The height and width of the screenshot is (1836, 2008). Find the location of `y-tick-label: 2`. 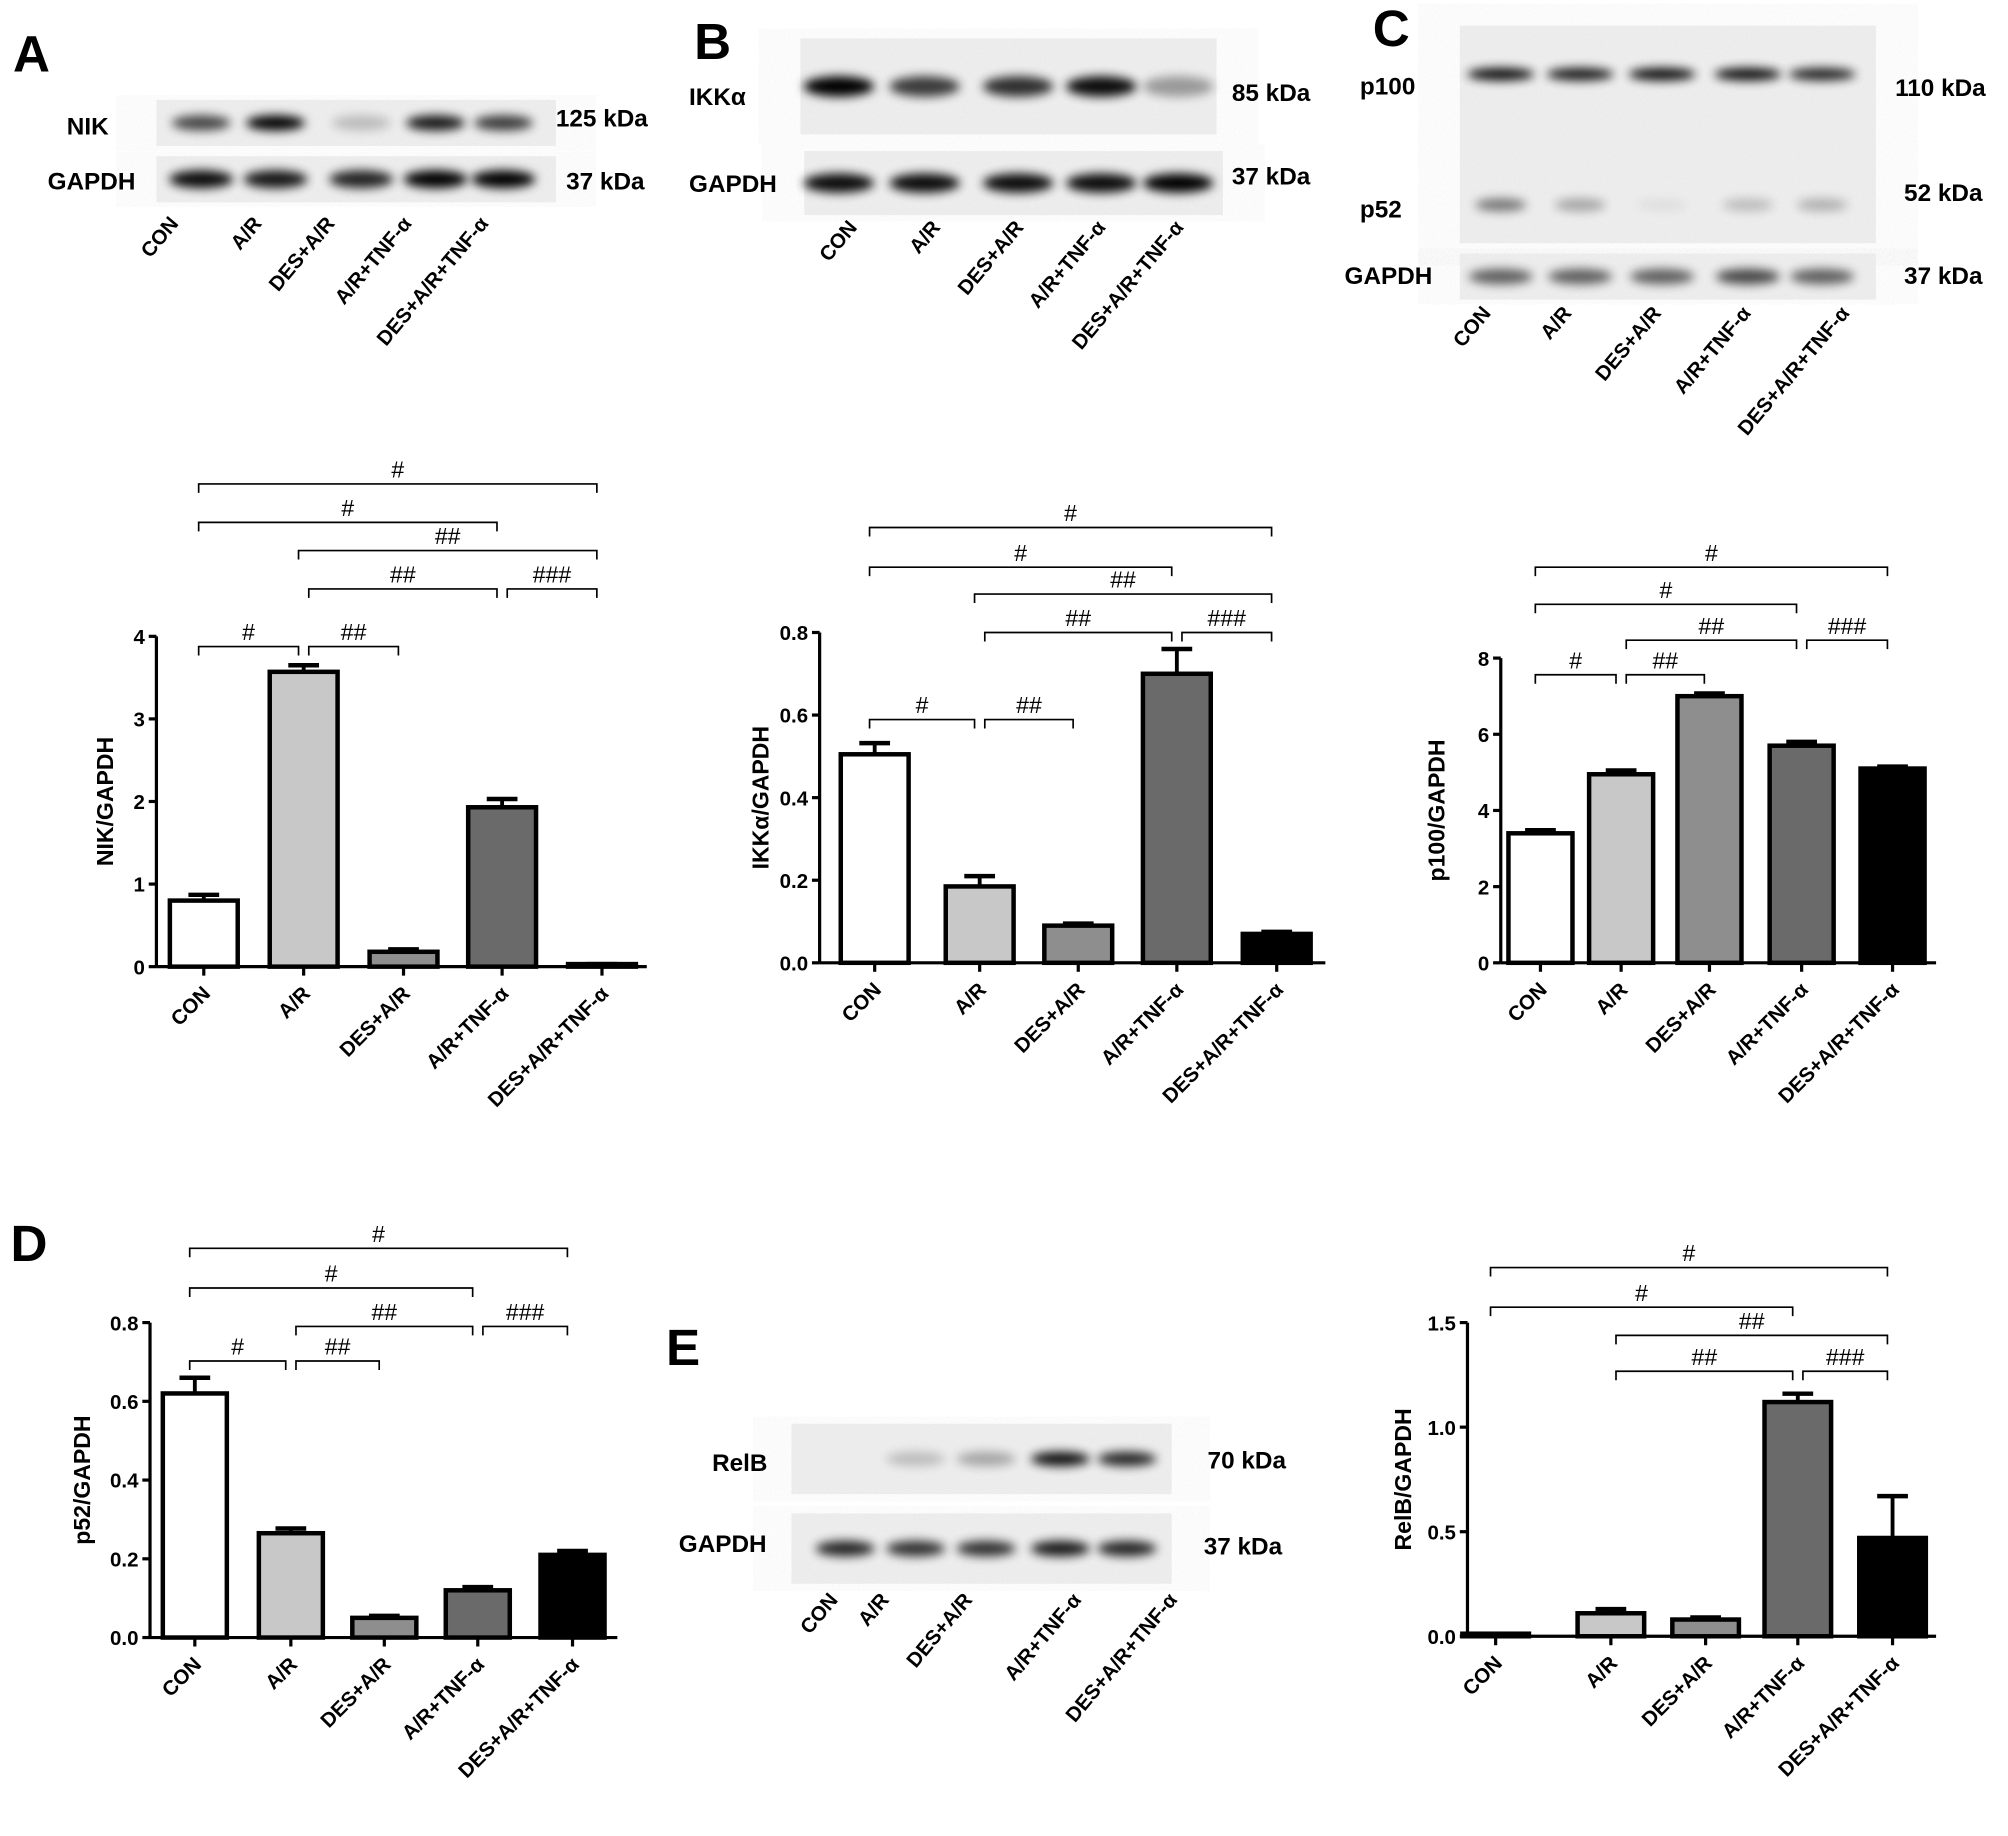

y-tick-label: 2 is located at coordinates (139, 802).